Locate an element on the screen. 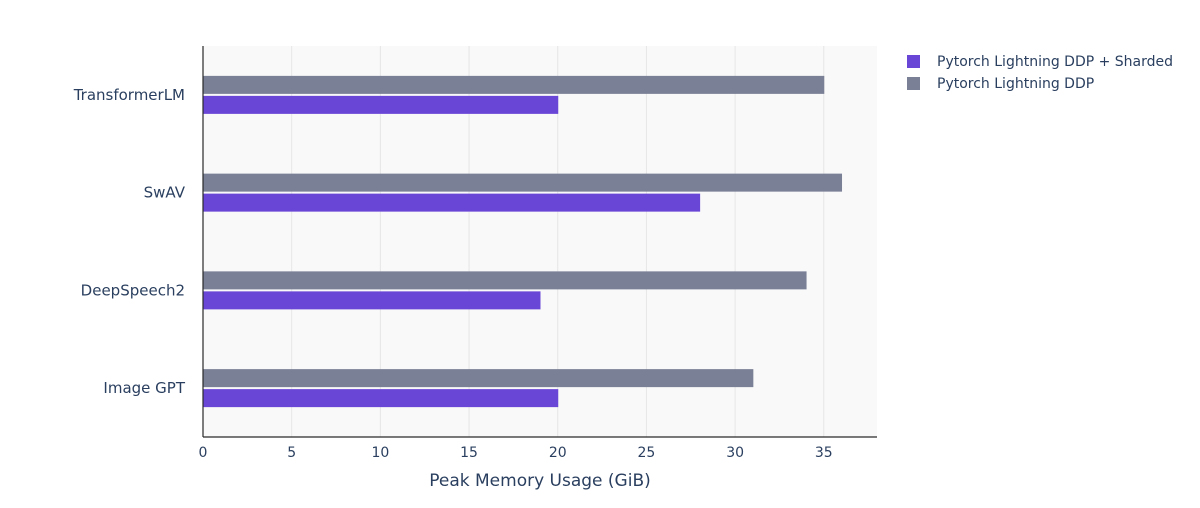 This screenshot has height=508, width=1200. legend-item-label: Pytorch Lightning DDP is located at coordinates (1015, 84).